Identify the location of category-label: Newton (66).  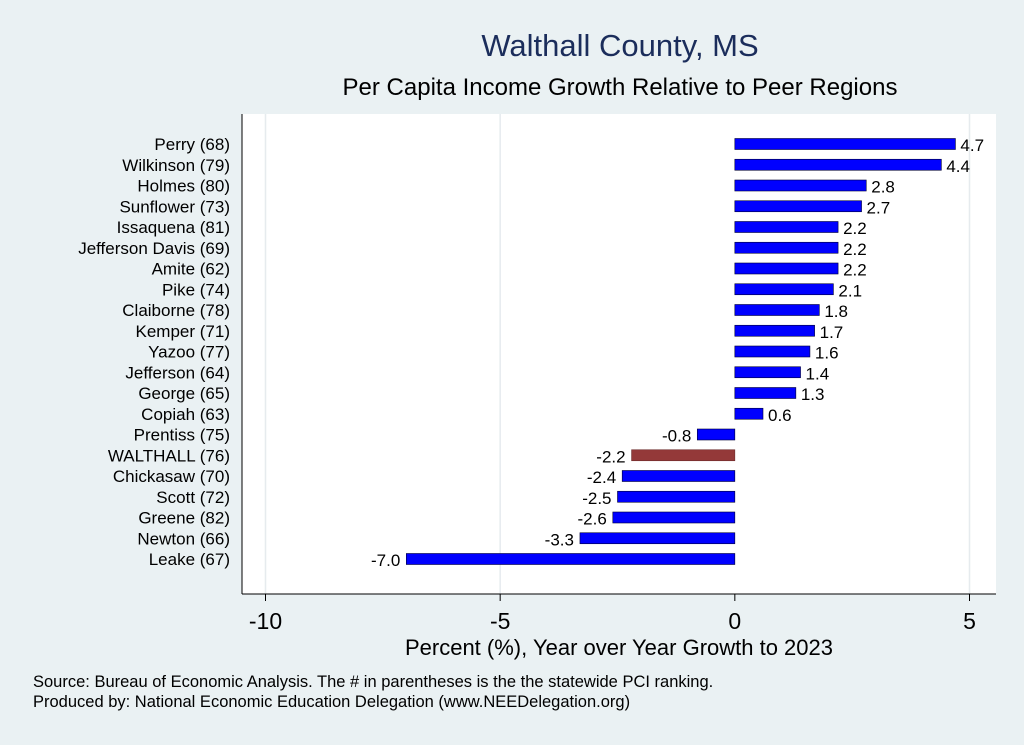
(183, 538).